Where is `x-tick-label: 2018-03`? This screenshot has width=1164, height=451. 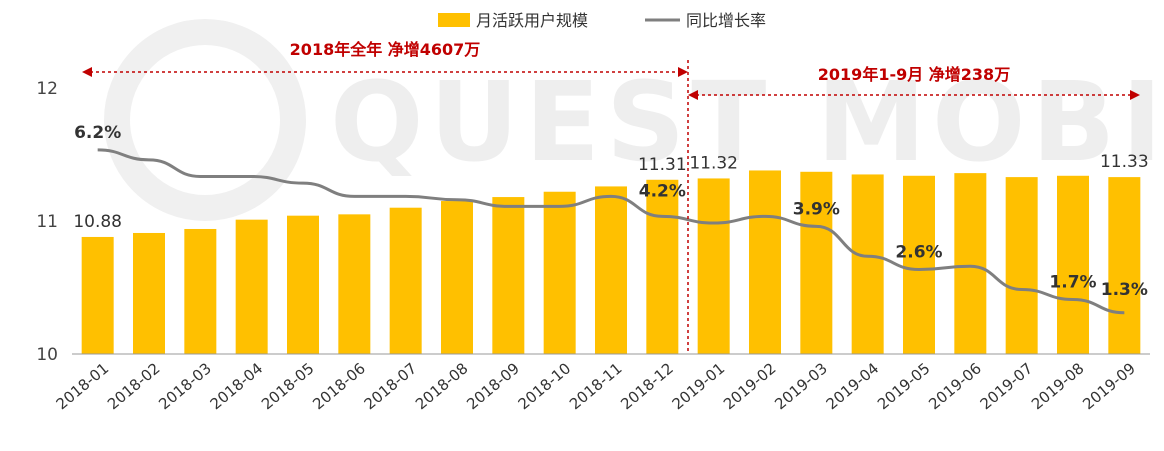 x-tick-label: 2018-03 is located at coordinates (185, 386).